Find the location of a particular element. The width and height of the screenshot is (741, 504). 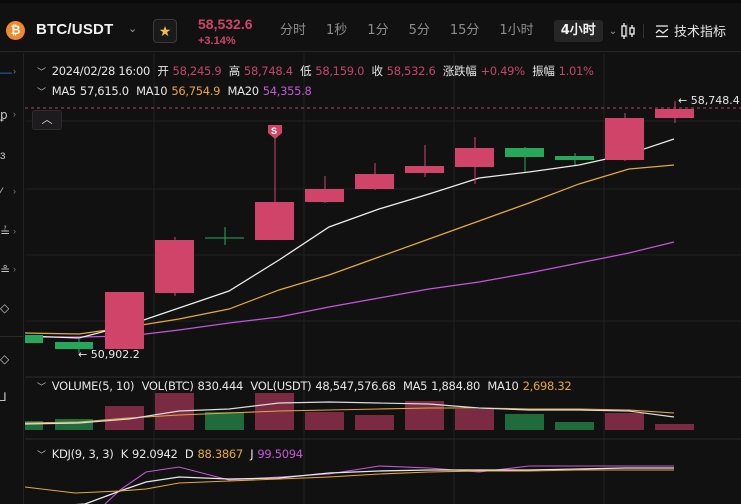

high-value: 58,748.4 is located at coordinates (268, 71).